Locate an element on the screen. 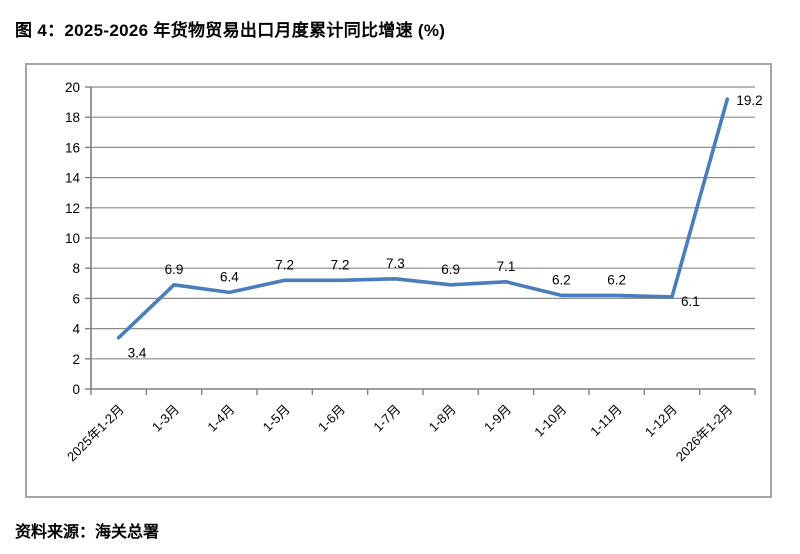 The height and width of the screenshot is (554, 800). x-axis-label: 2026年1-2月 is located at coordinates (704, 433).